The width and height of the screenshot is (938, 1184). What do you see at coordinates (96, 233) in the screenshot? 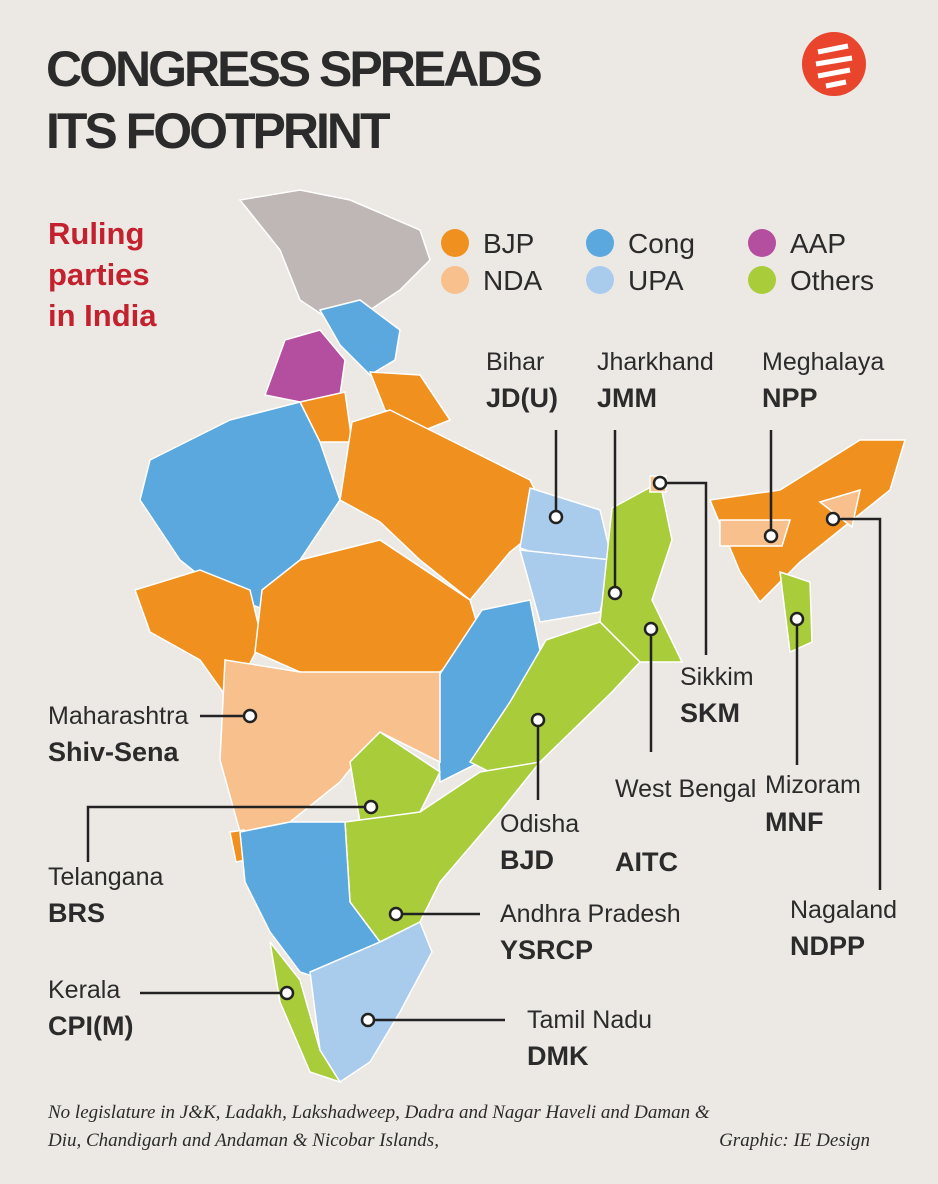
I see `subtitle: Ruling` at bounding box center [96, 233].